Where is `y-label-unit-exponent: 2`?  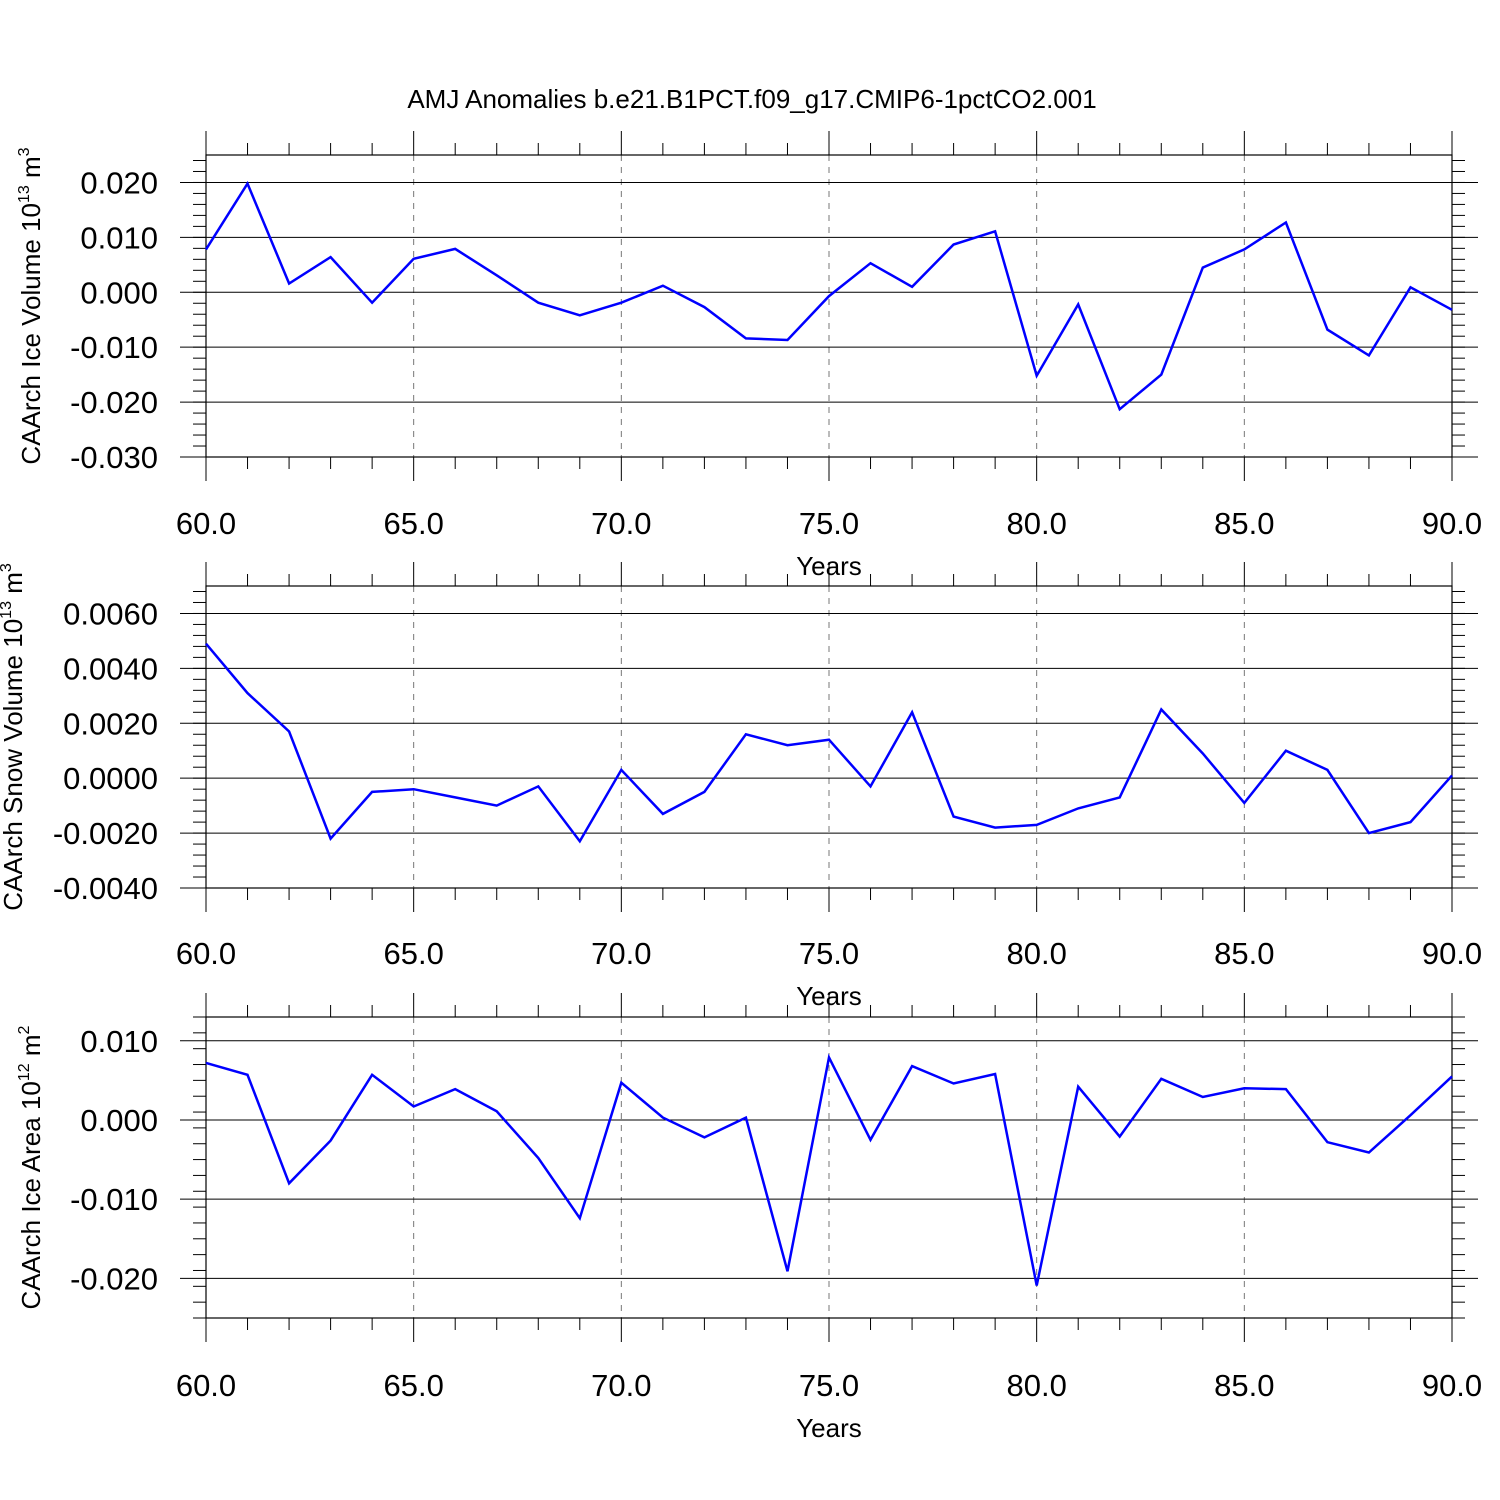
y-label-unit-exponent: 2 is located at coordinates (24, 1029).